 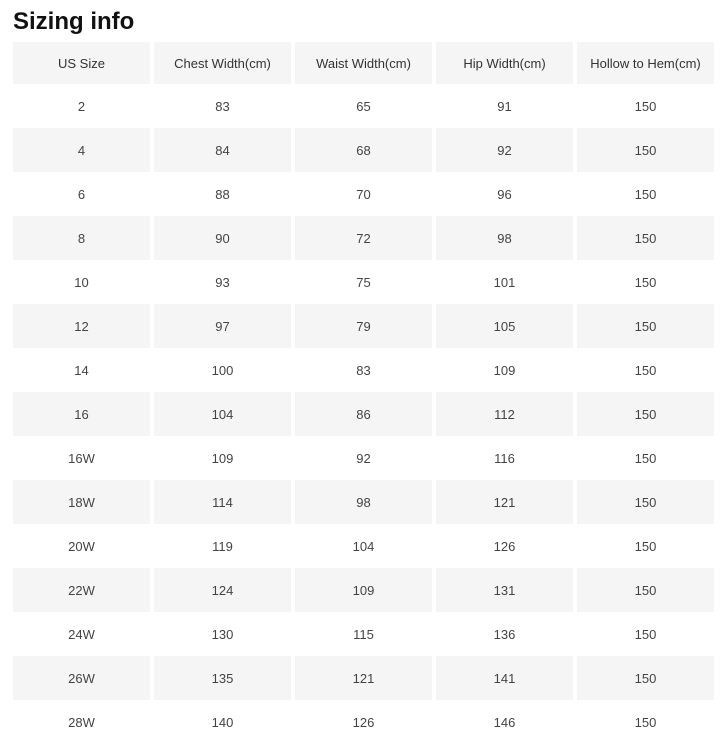 I want to click on measurement-cell: 105, so click(x=504, y=326).